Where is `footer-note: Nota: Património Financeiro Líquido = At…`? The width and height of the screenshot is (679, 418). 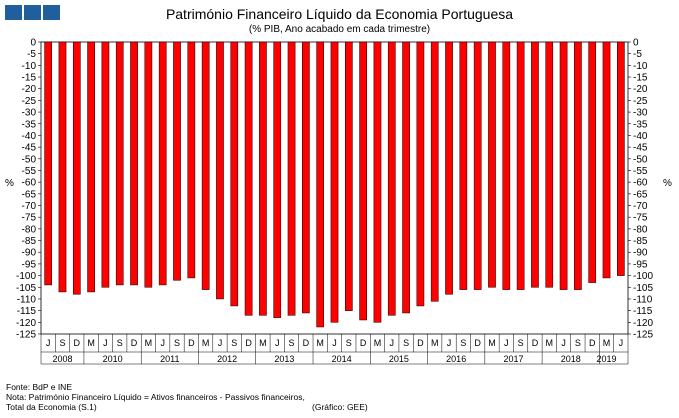 footer-note: Nota: Património Financeiro Líquido = At… is located at coordinates (155, 397).